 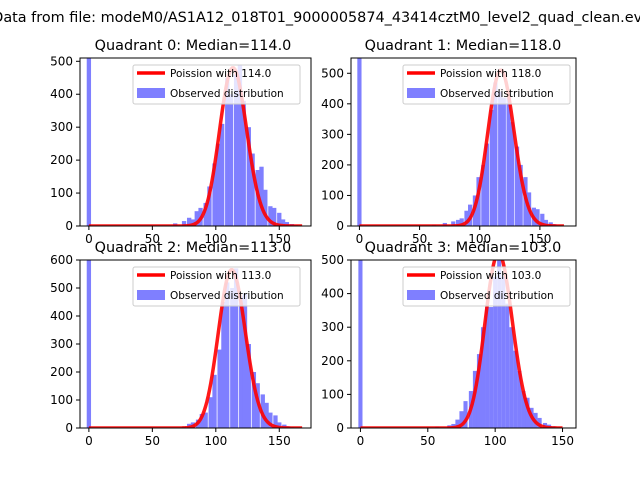 I want to click on panel-0-legend, so click(x=216, y=84).